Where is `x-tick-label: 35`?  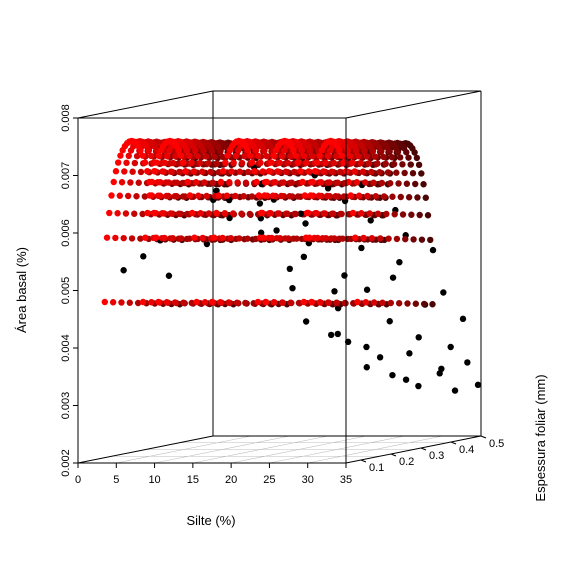 x-tick-label: 35 is located at coordinates (346, 480).